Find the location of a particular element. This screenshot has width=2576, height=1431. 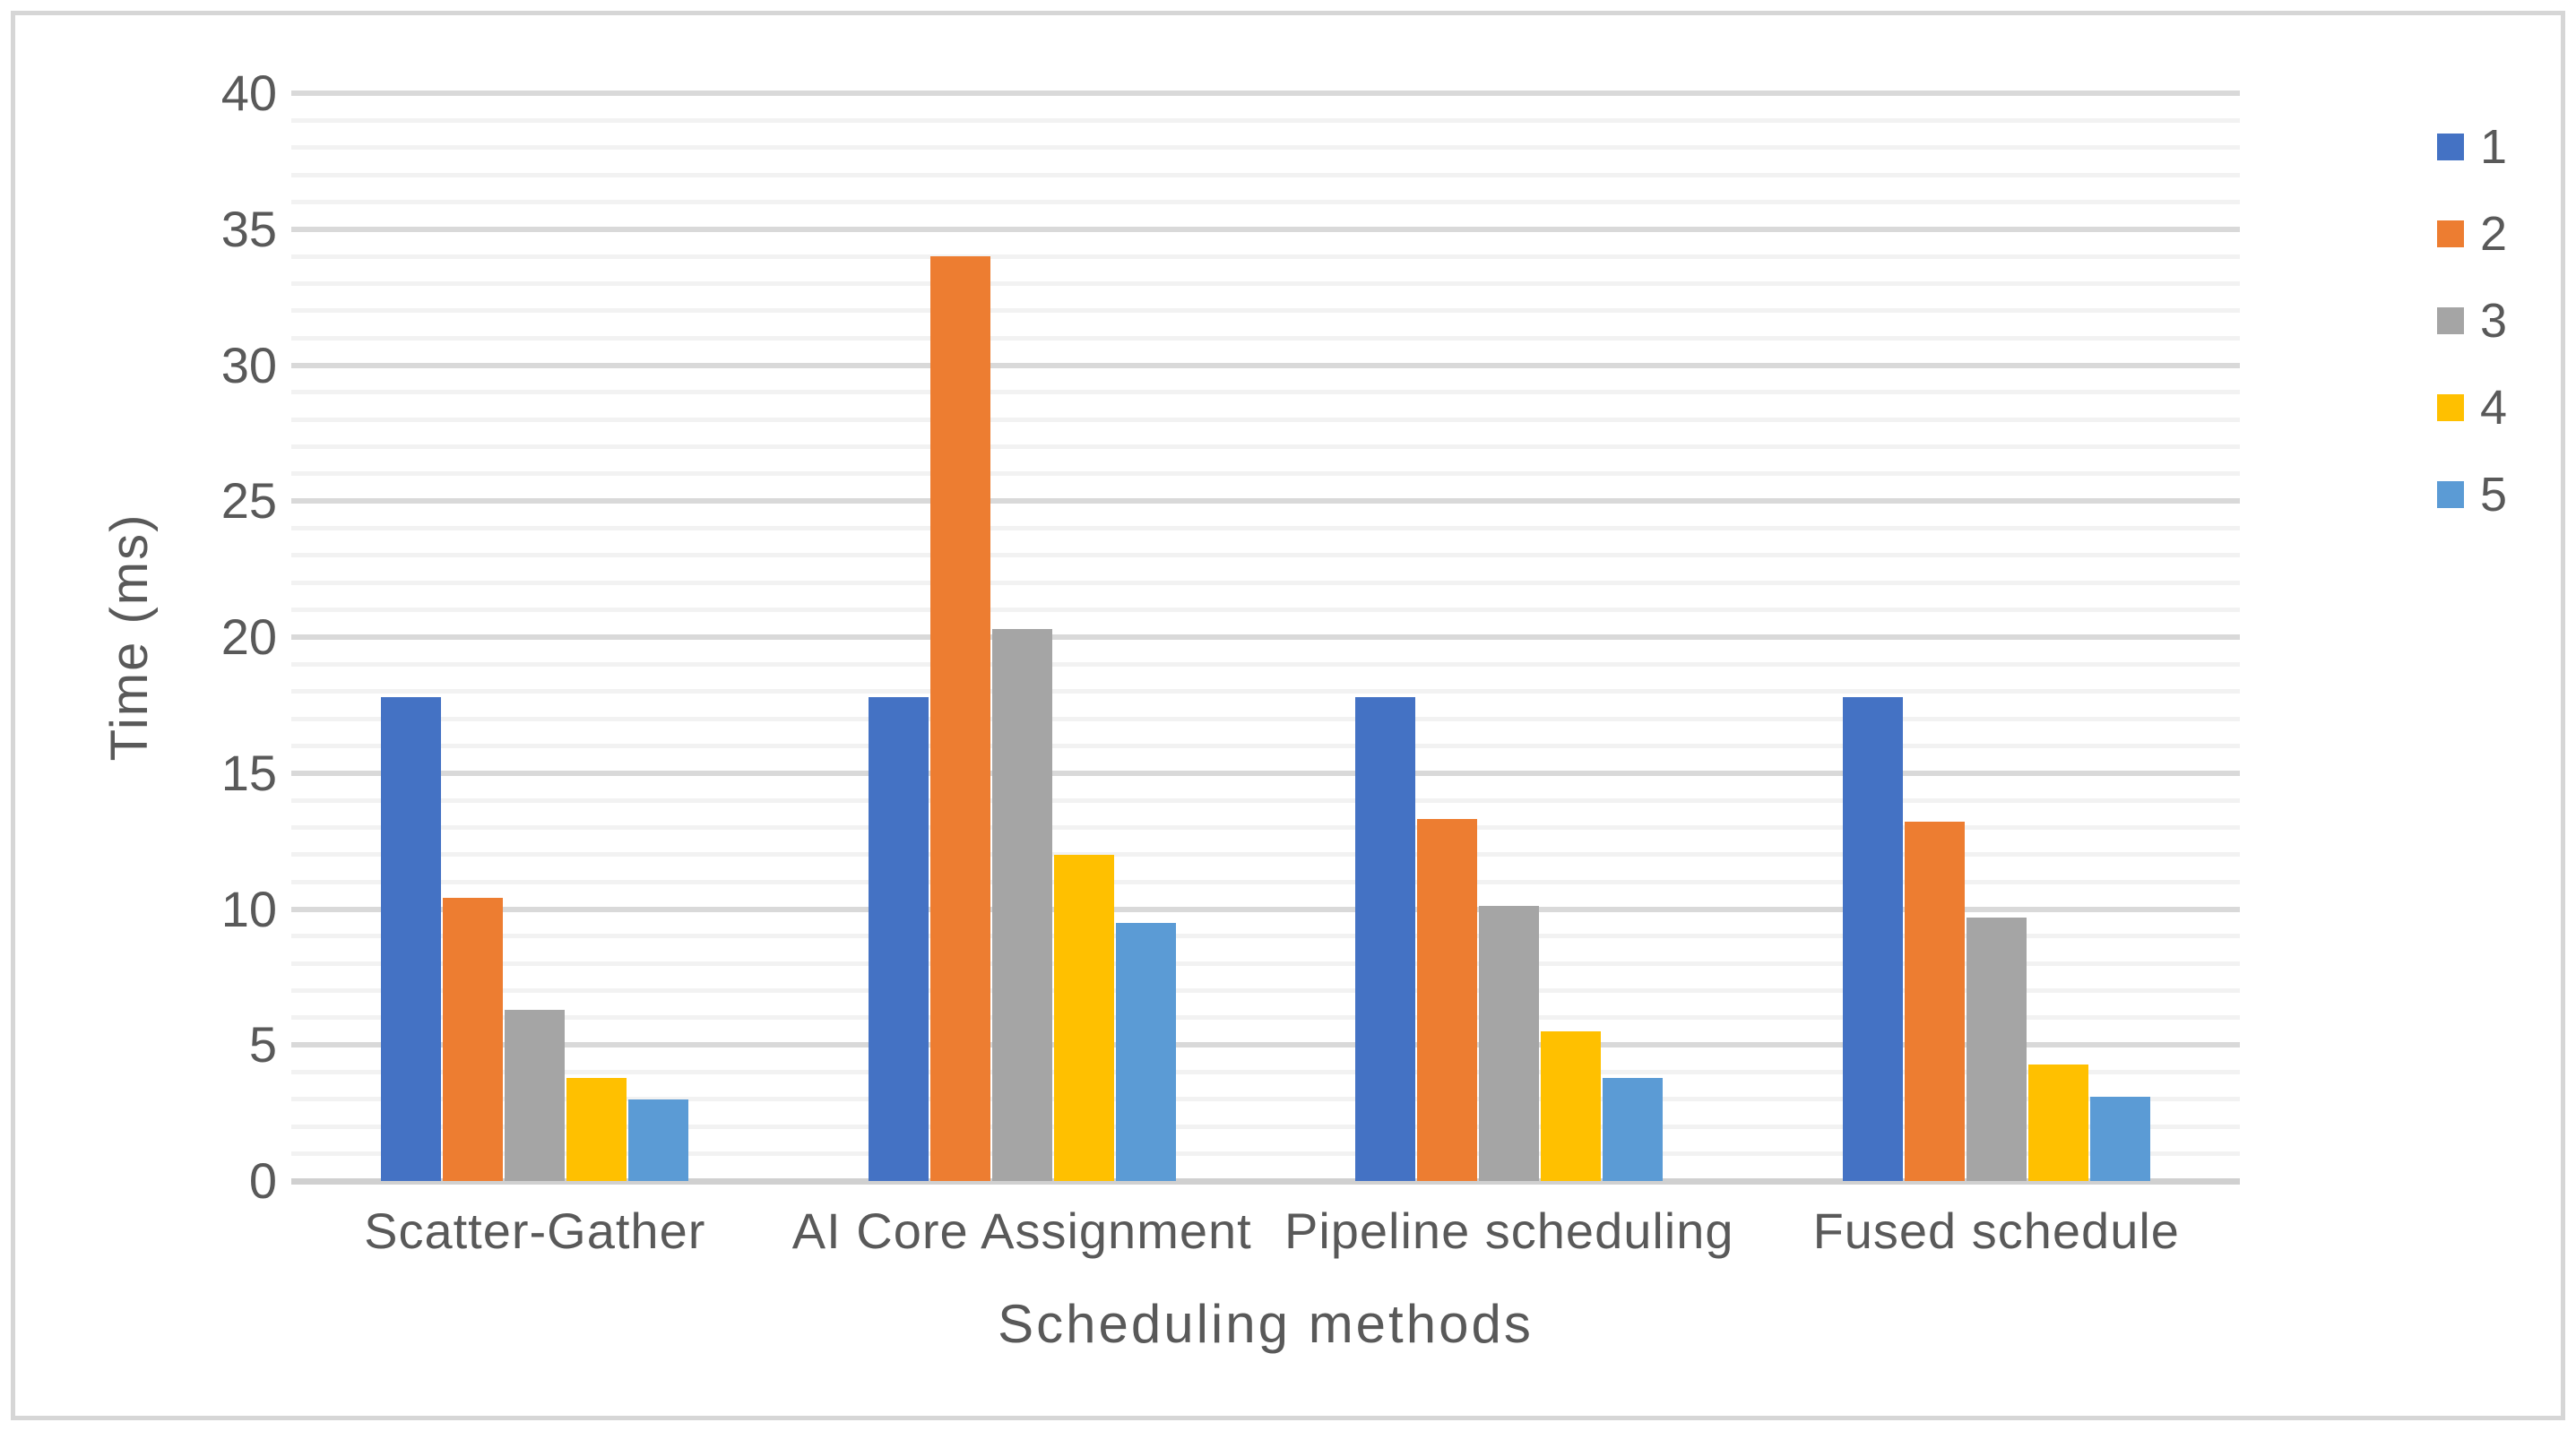

legend: 1 2 3 4 5 is located at coordinates (2472, 320).